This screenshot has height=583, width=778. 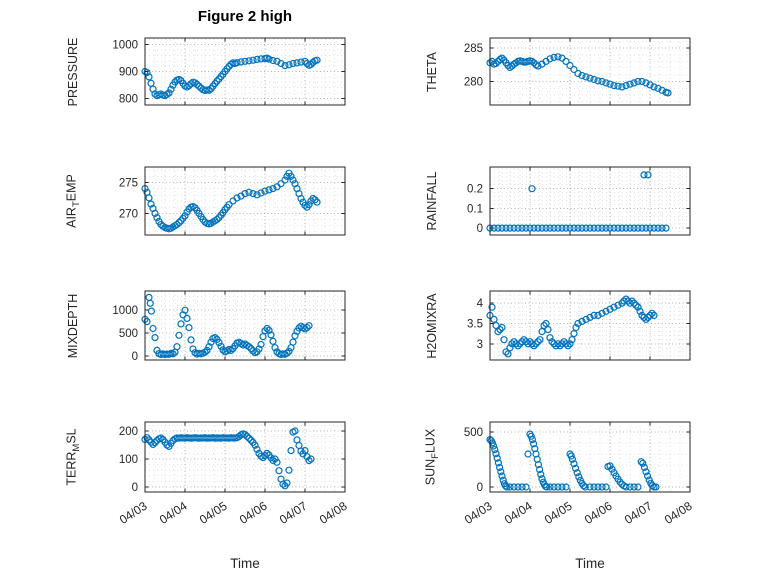 I want to click on svg-text: 3, so click(x=480, y=345).